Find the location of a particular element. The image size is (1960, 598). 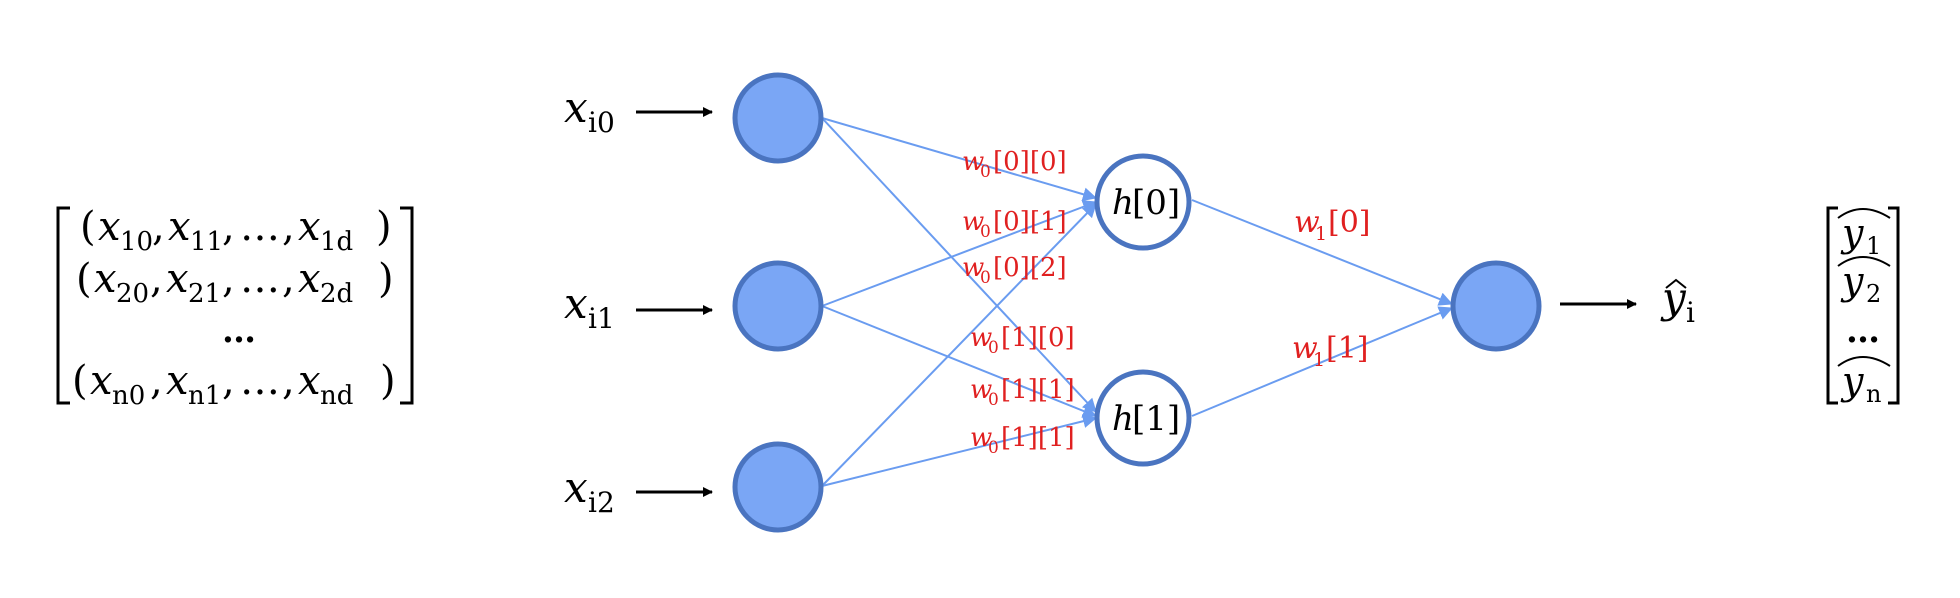

svg-text: [0][0] is located at coordinates (1030, 162).